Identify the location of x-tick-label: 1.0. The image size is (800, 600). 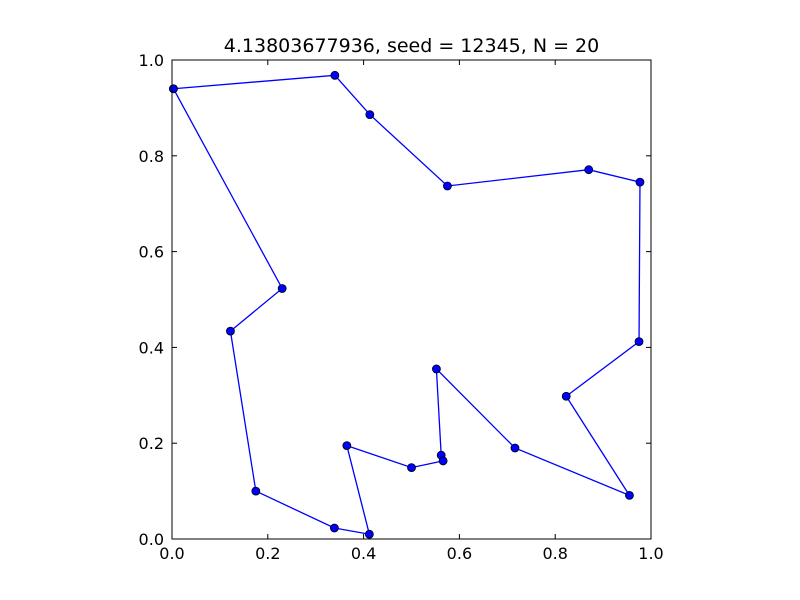
(650, 553).